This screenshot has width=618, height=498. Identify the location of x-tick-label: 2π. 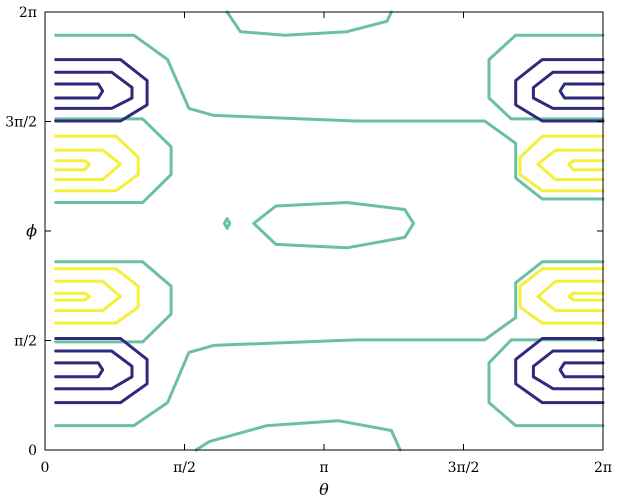
(603, 468).